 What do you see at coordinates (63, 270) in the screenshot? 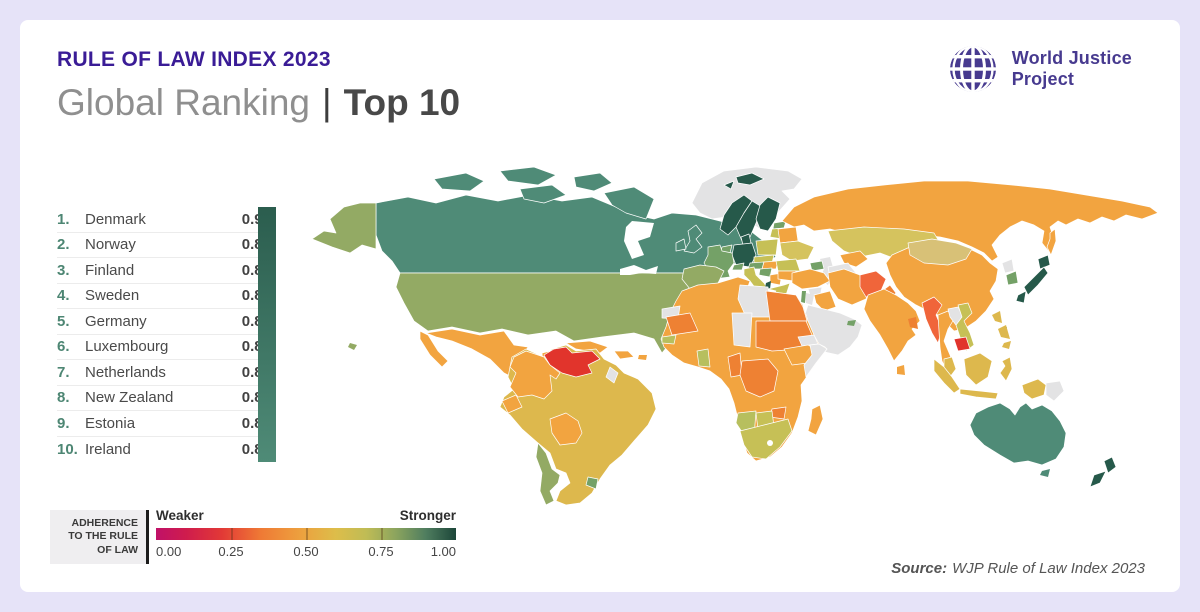
I see `rank-number: 3.` at bounding box center [63, 270].